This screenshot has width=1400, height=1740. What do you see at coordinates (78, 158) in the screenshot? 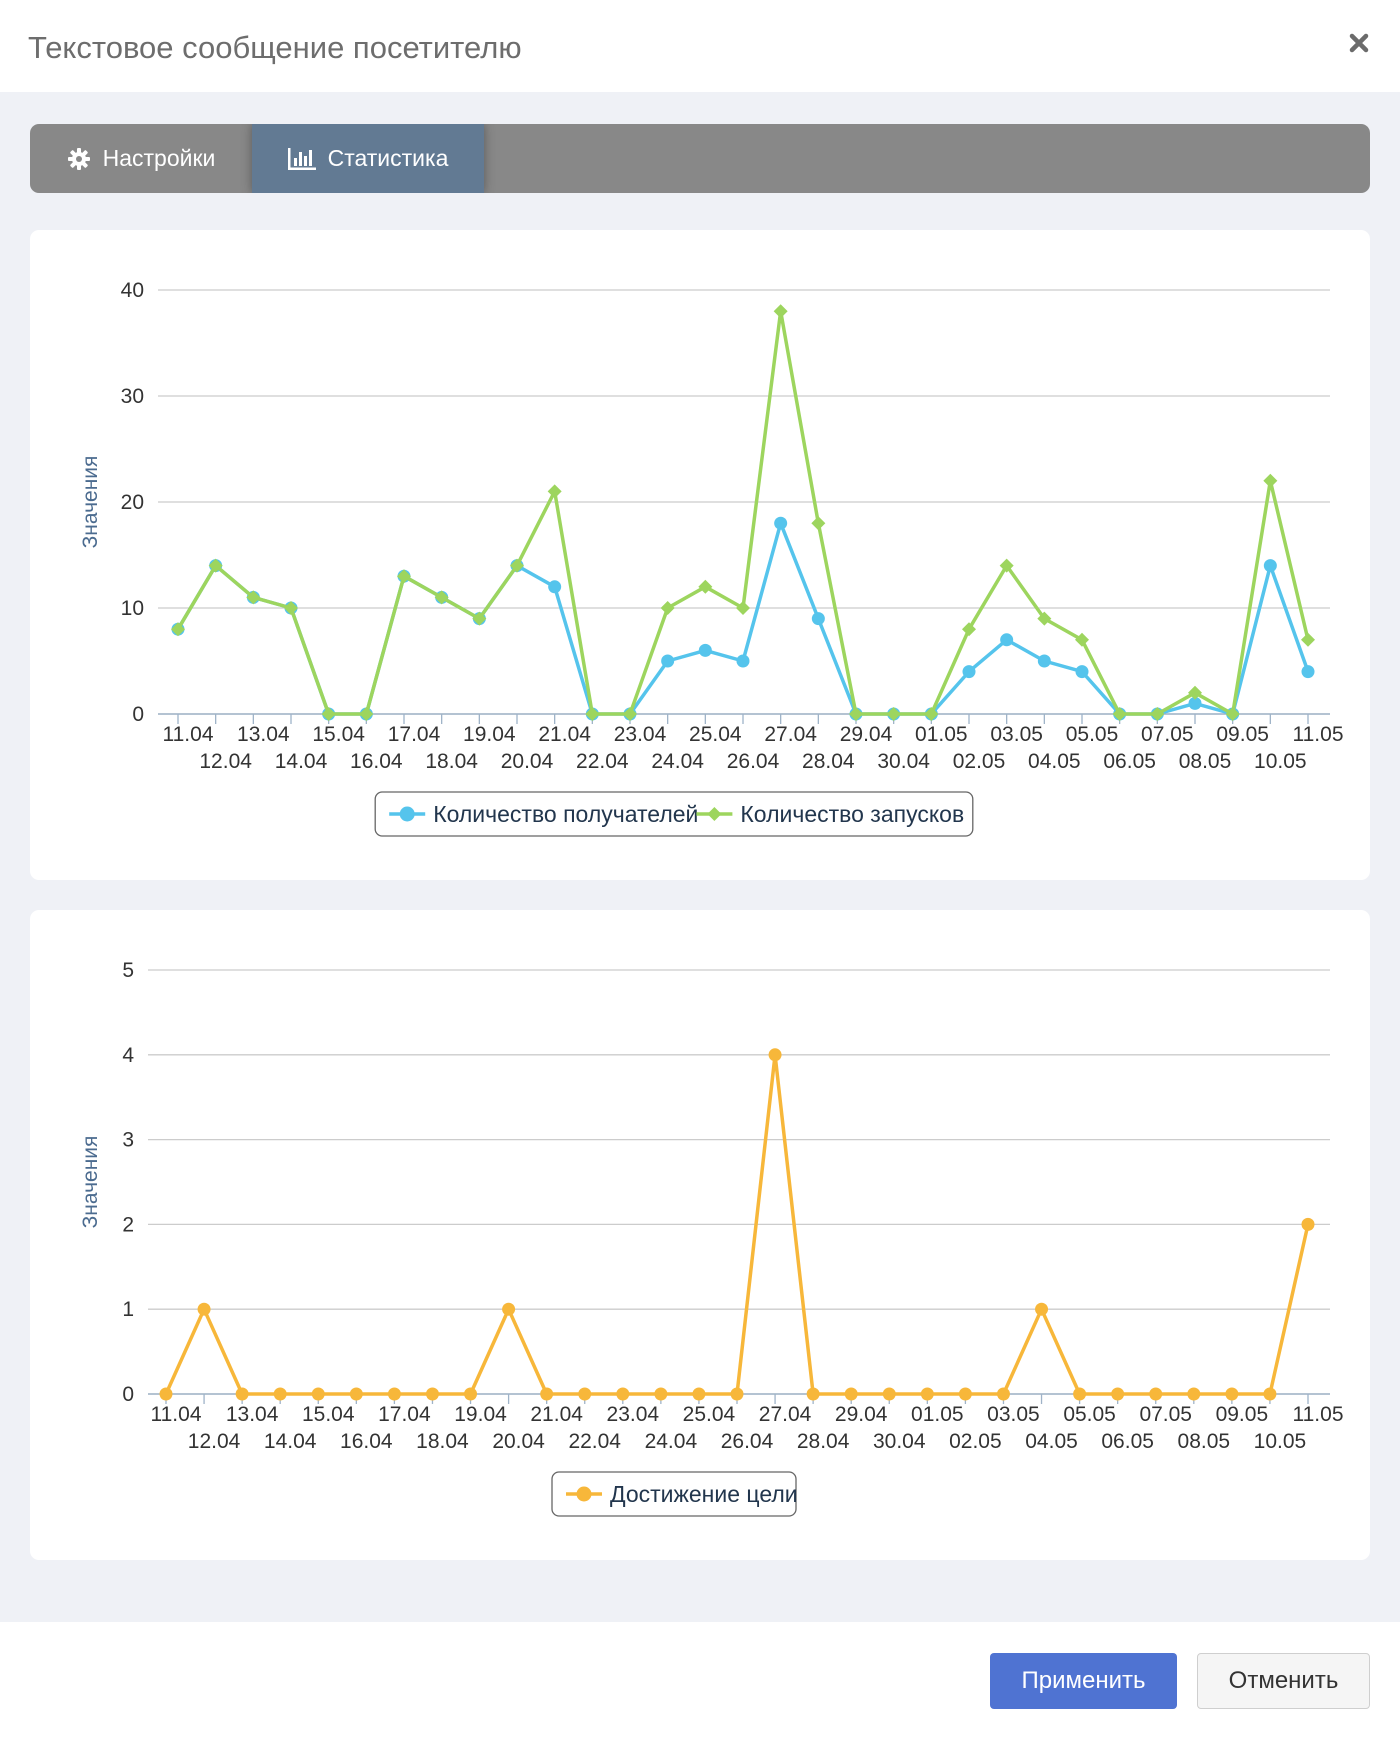
I see `gear-icon` at bounding box center [78, 158].